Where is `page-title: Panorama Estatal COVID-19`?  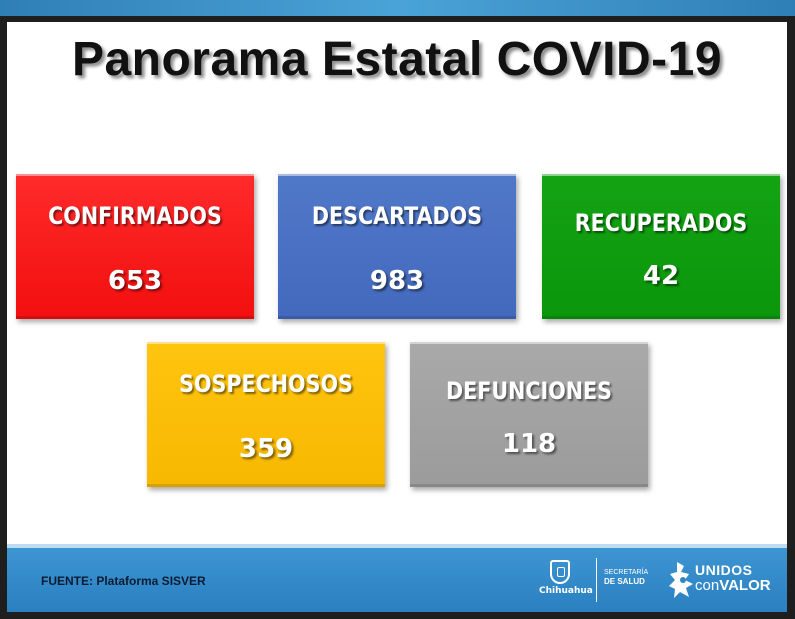
page-title: Panorama Estatal COVID-19 is located at coordinates (397, 59).